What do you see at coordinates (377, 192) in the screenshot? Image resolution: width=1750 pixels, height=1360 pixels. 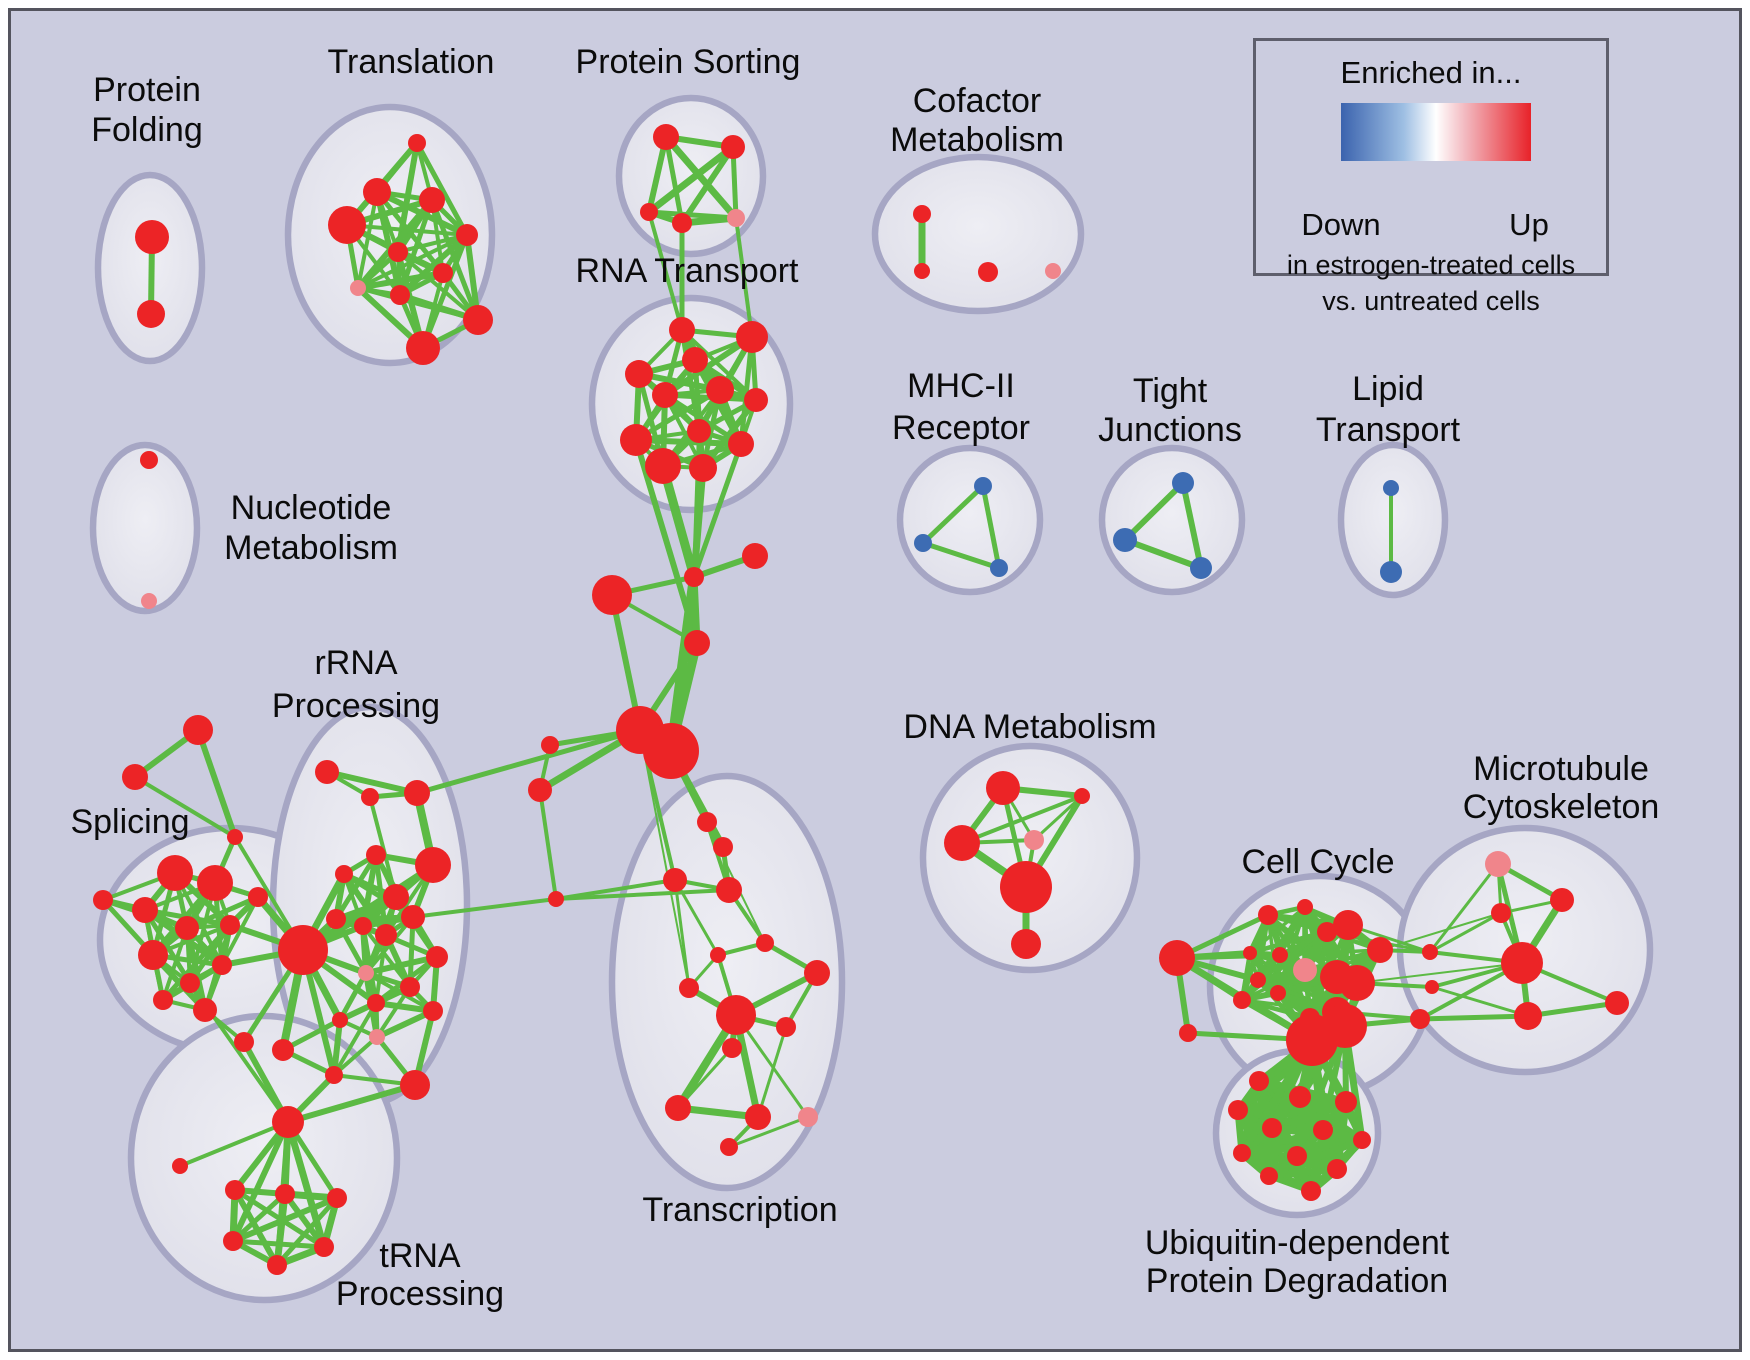 I see `node-tr1` at bounding box center [377, 192].